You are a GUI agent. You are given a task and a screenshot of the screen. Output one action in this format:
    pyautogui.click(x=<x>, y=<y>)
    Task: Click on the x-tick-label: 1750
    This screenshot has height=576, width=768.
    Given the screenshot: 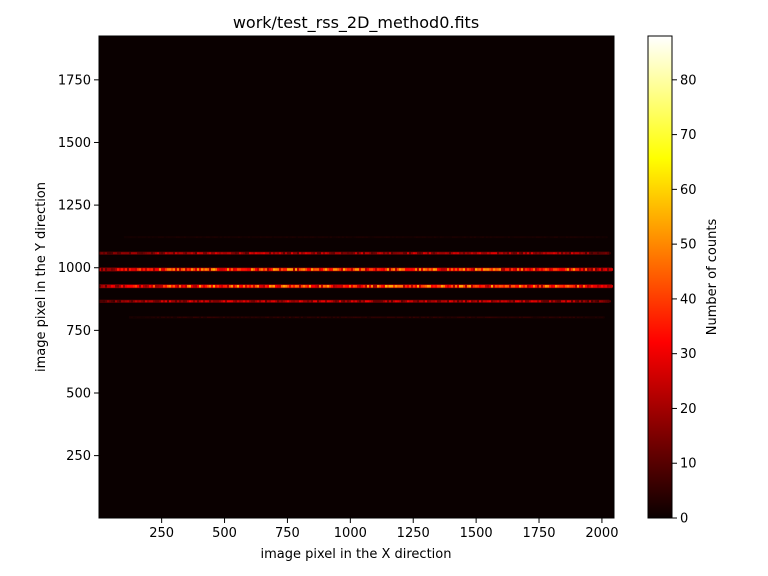 What is the action you would take?
    pyautogui.click(x=538, y=533)
    